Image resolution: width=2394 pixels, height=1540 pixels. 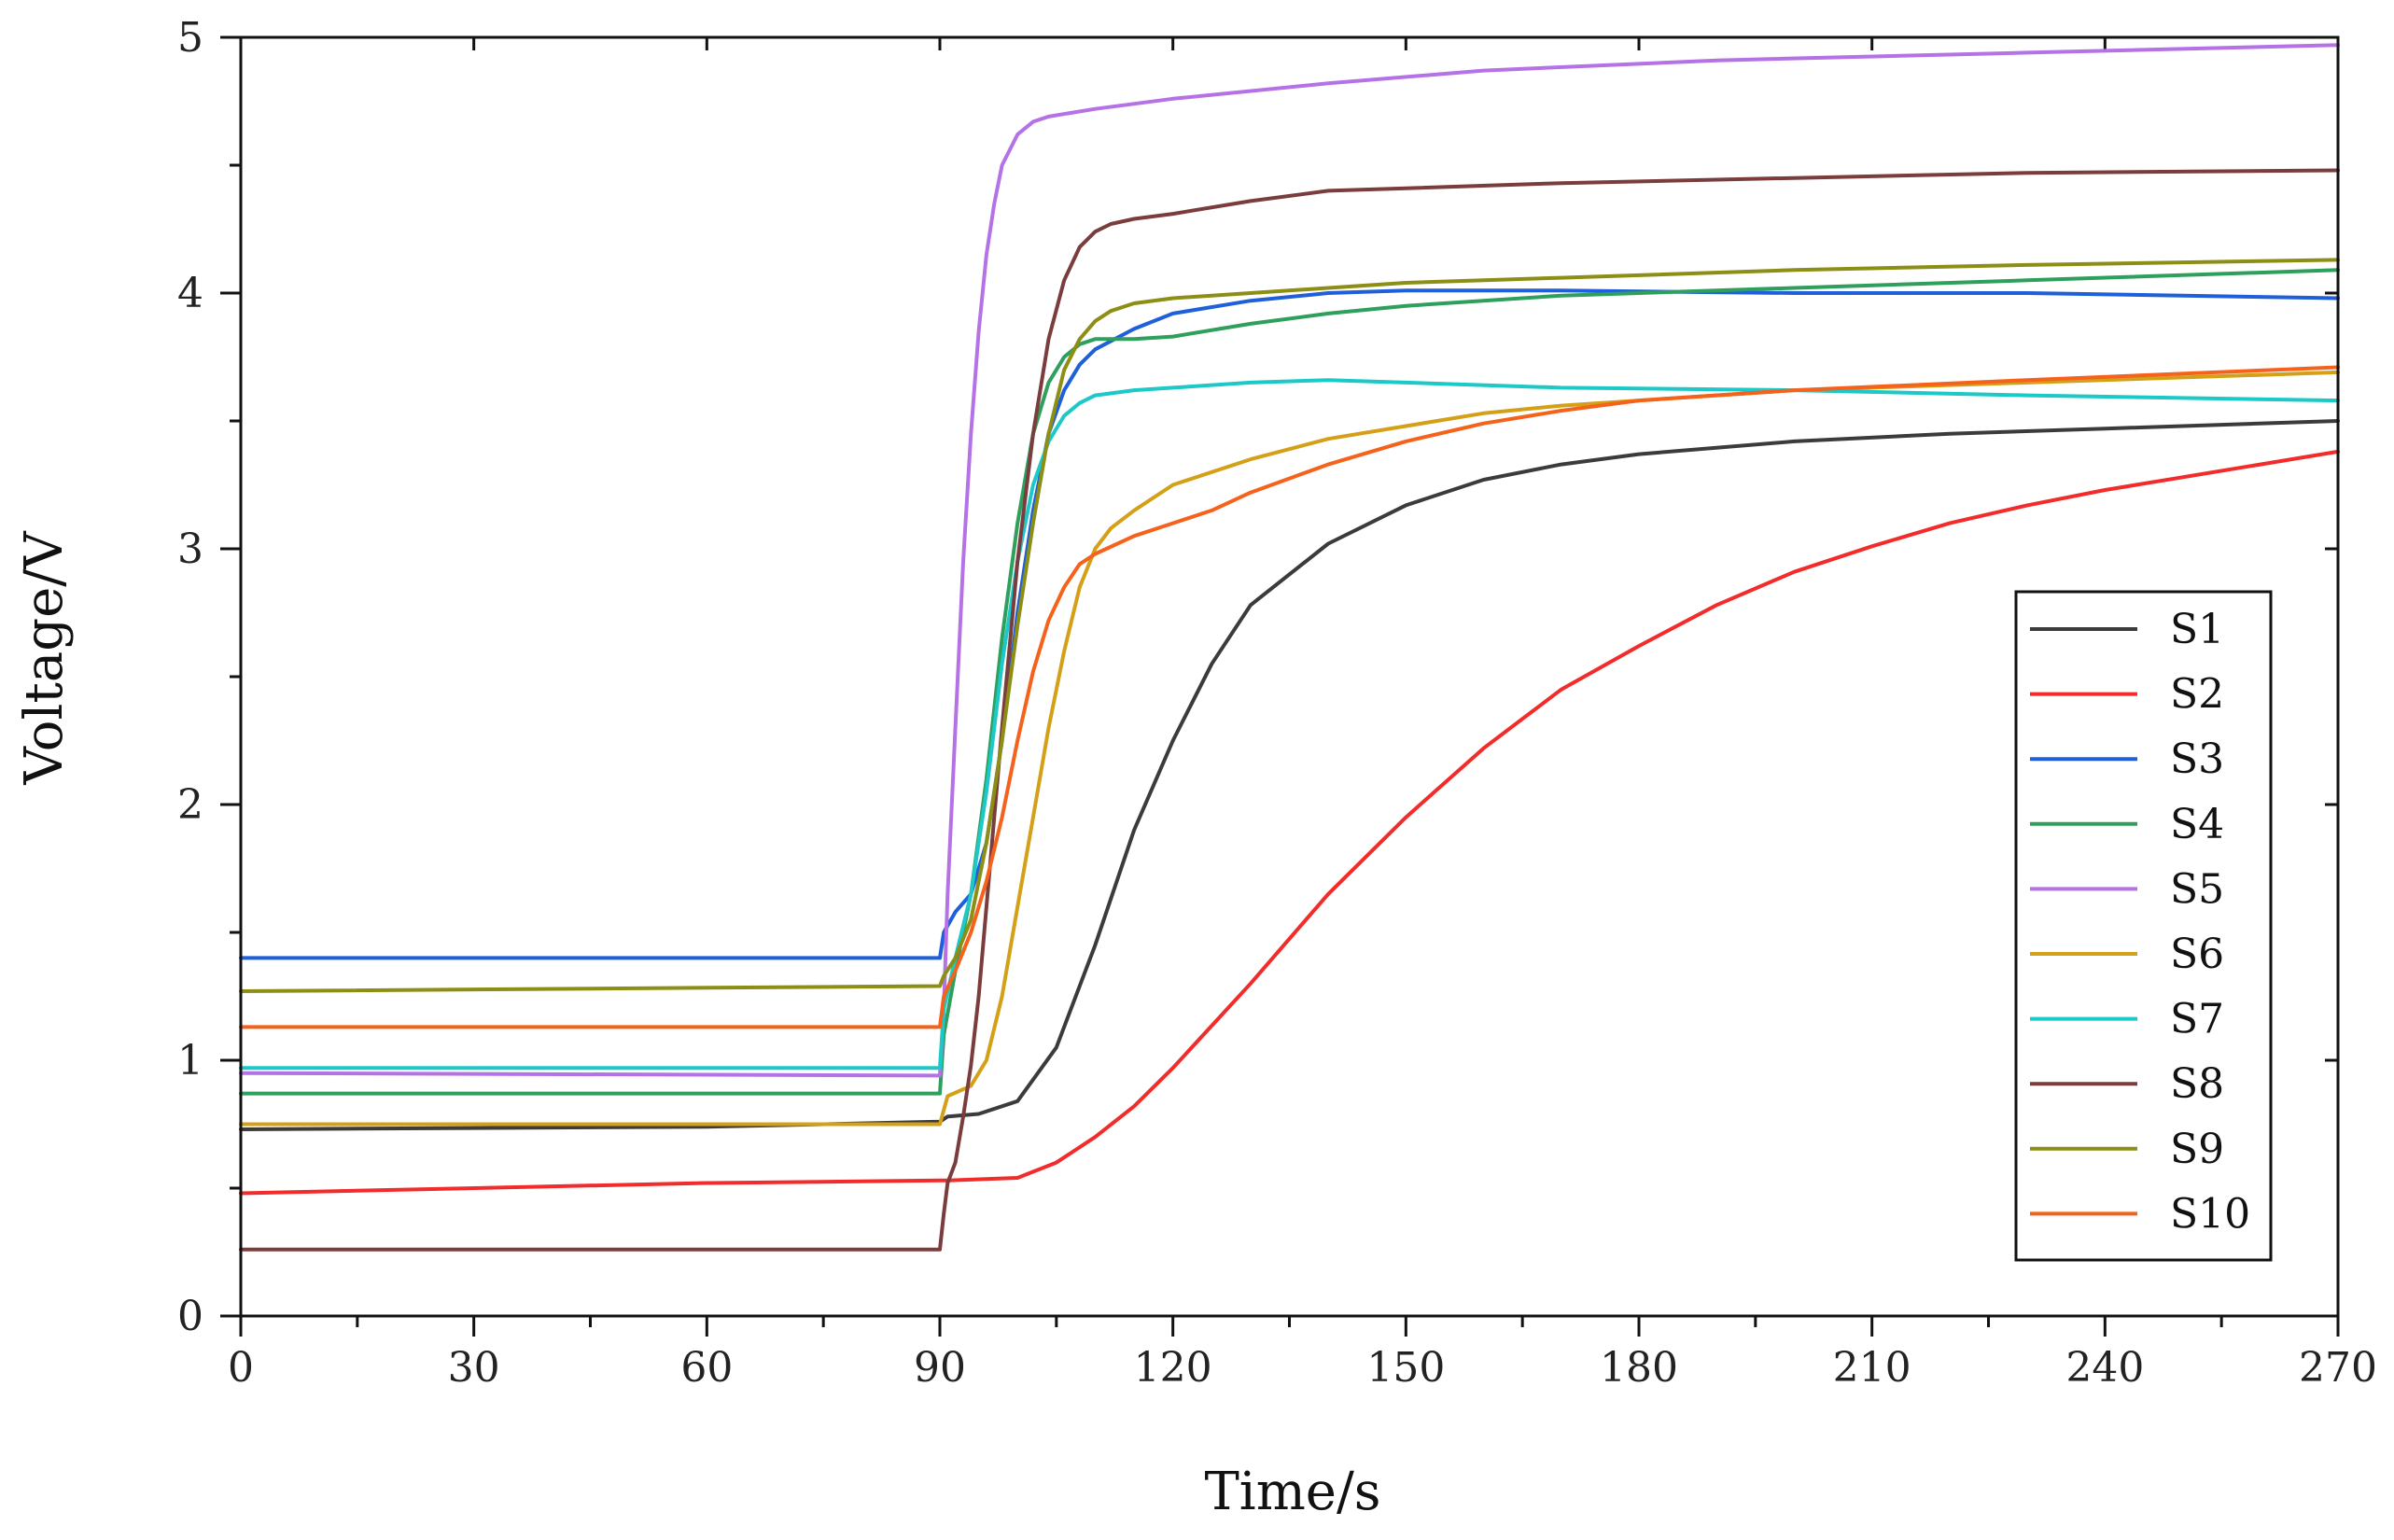 What do you see at coordinates (2210, 1214) in the screenshot?
I see `legend-label-s10: S10` at bounding box center [2210, 1214].